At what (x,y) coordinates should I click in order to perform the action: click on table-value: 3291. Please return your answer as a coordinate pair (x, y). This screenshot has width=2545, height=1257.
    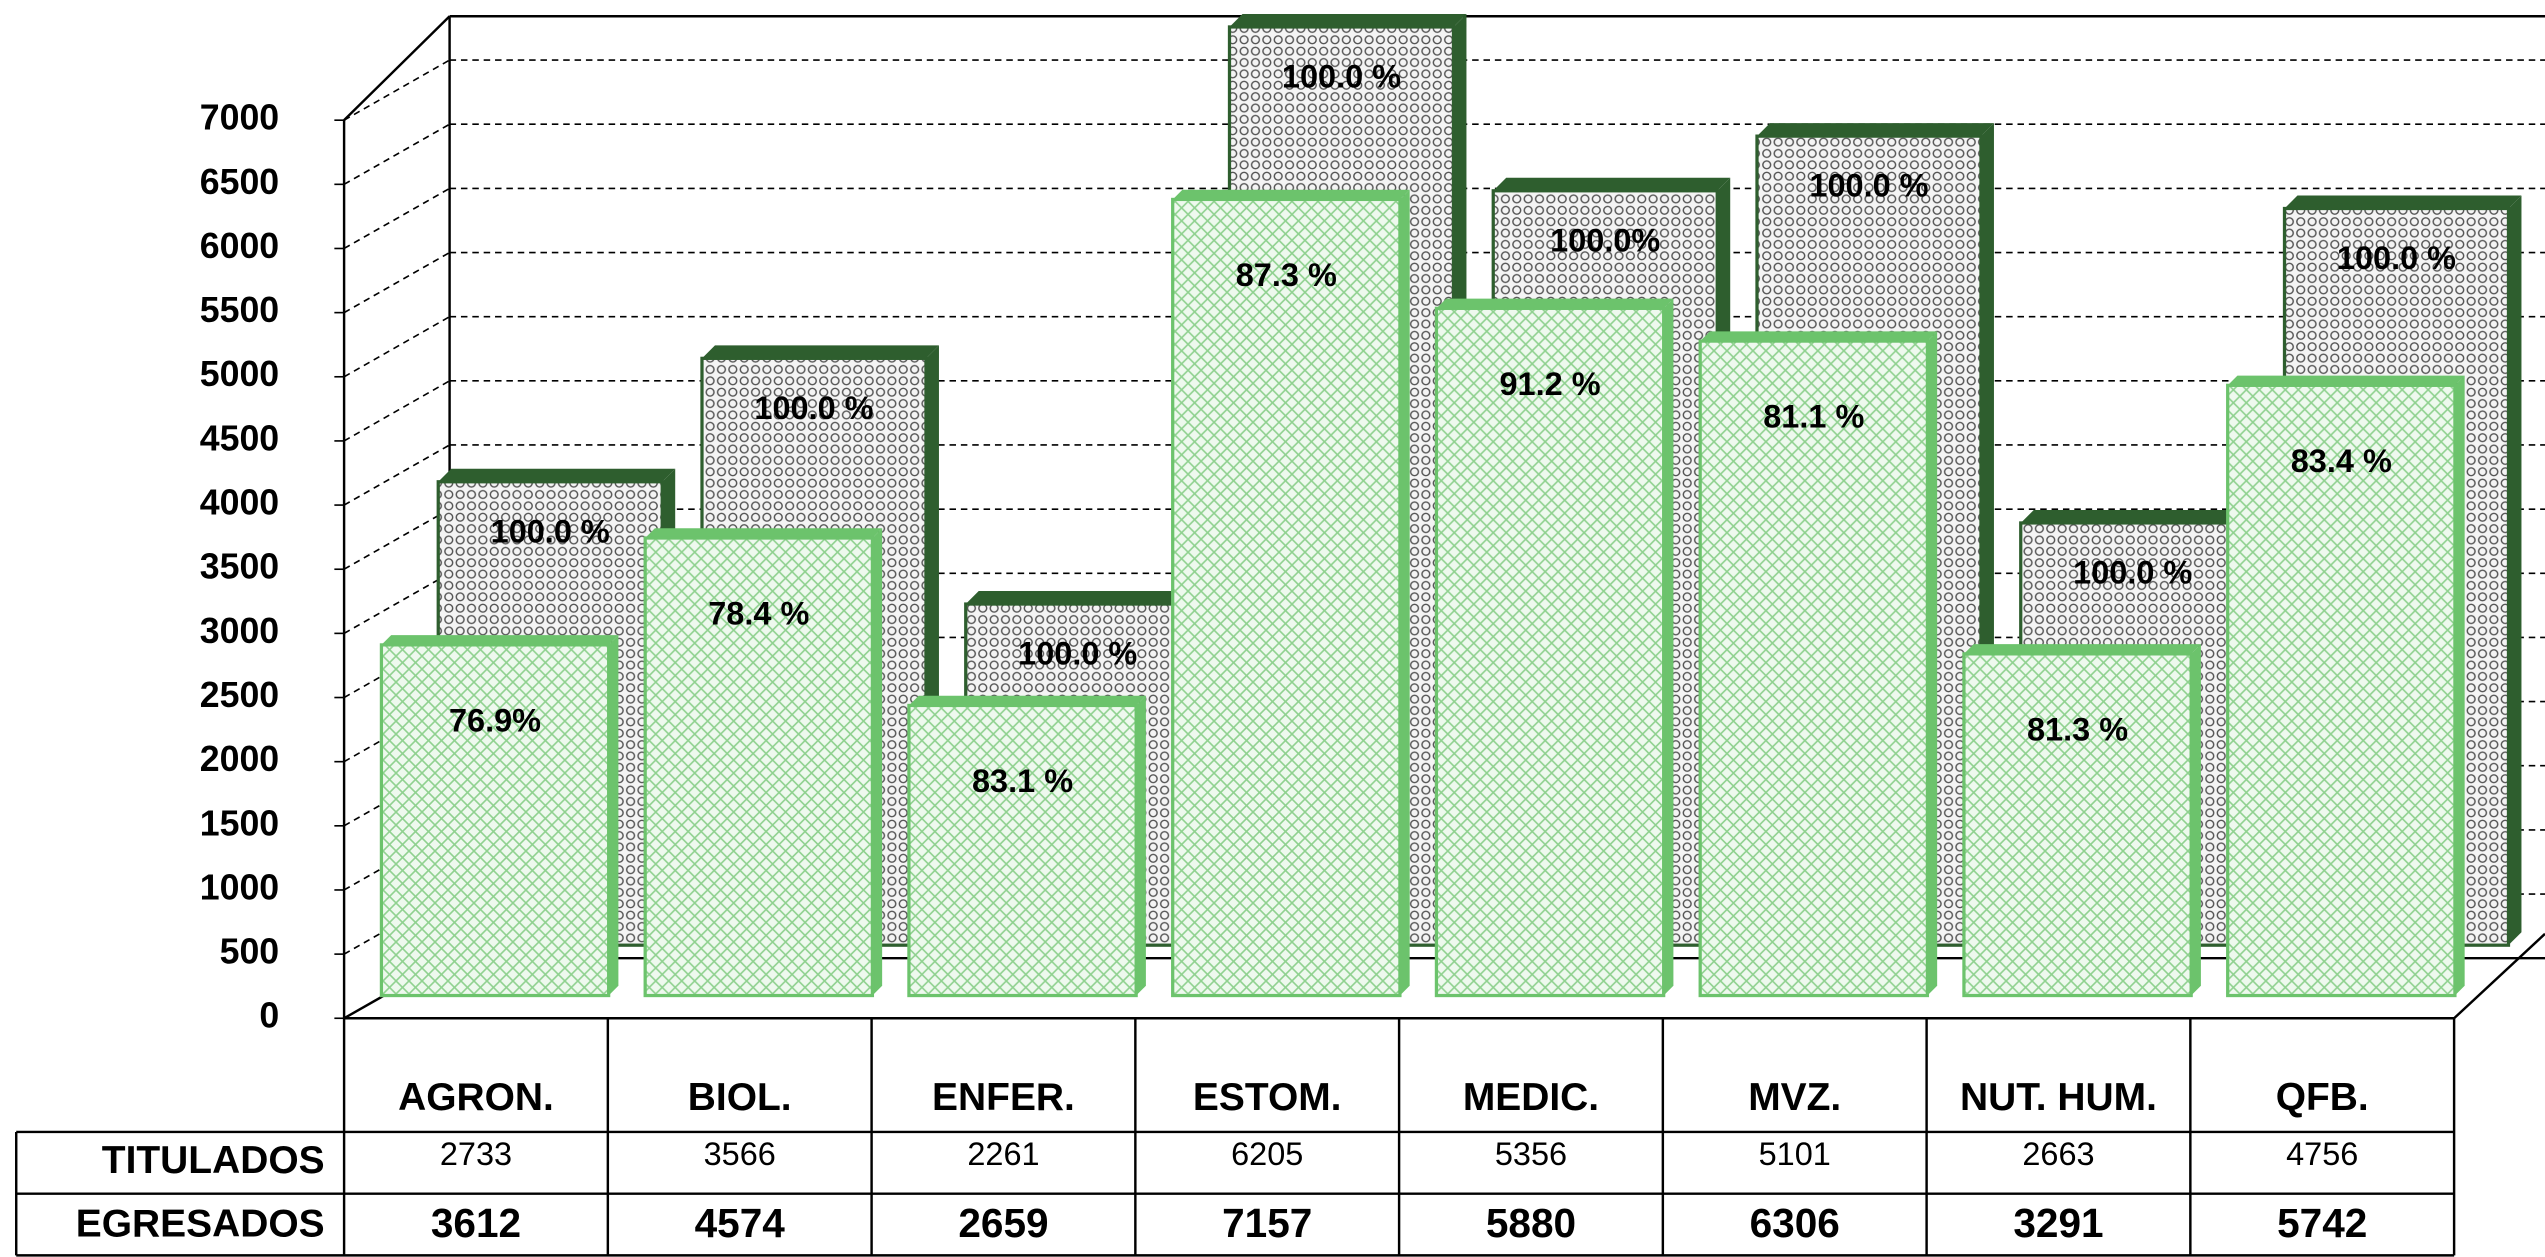
    Looking at the image, I should click on (2058, 1223).